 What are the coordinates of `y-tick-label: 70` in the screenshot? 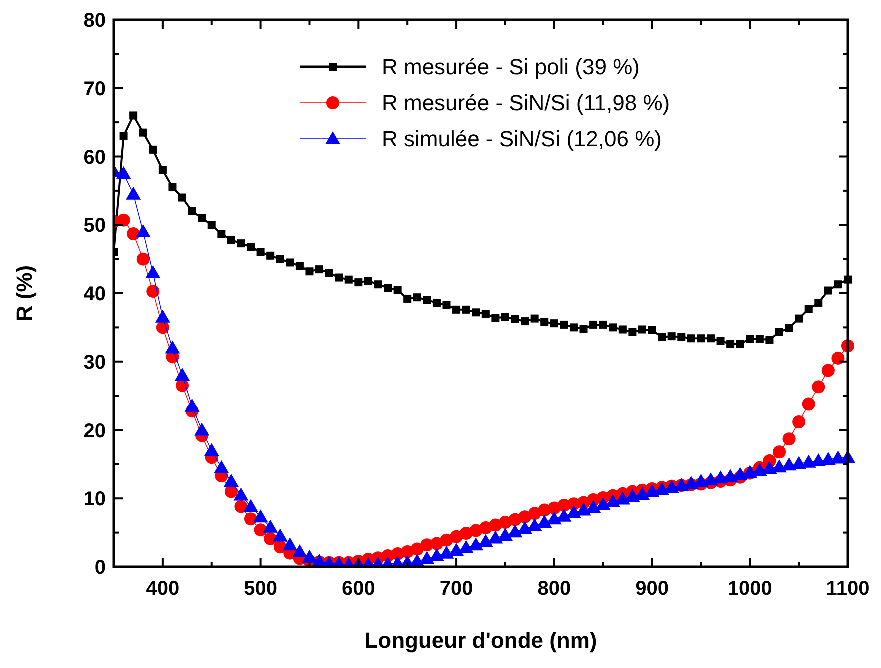 It's located at (95, 89).